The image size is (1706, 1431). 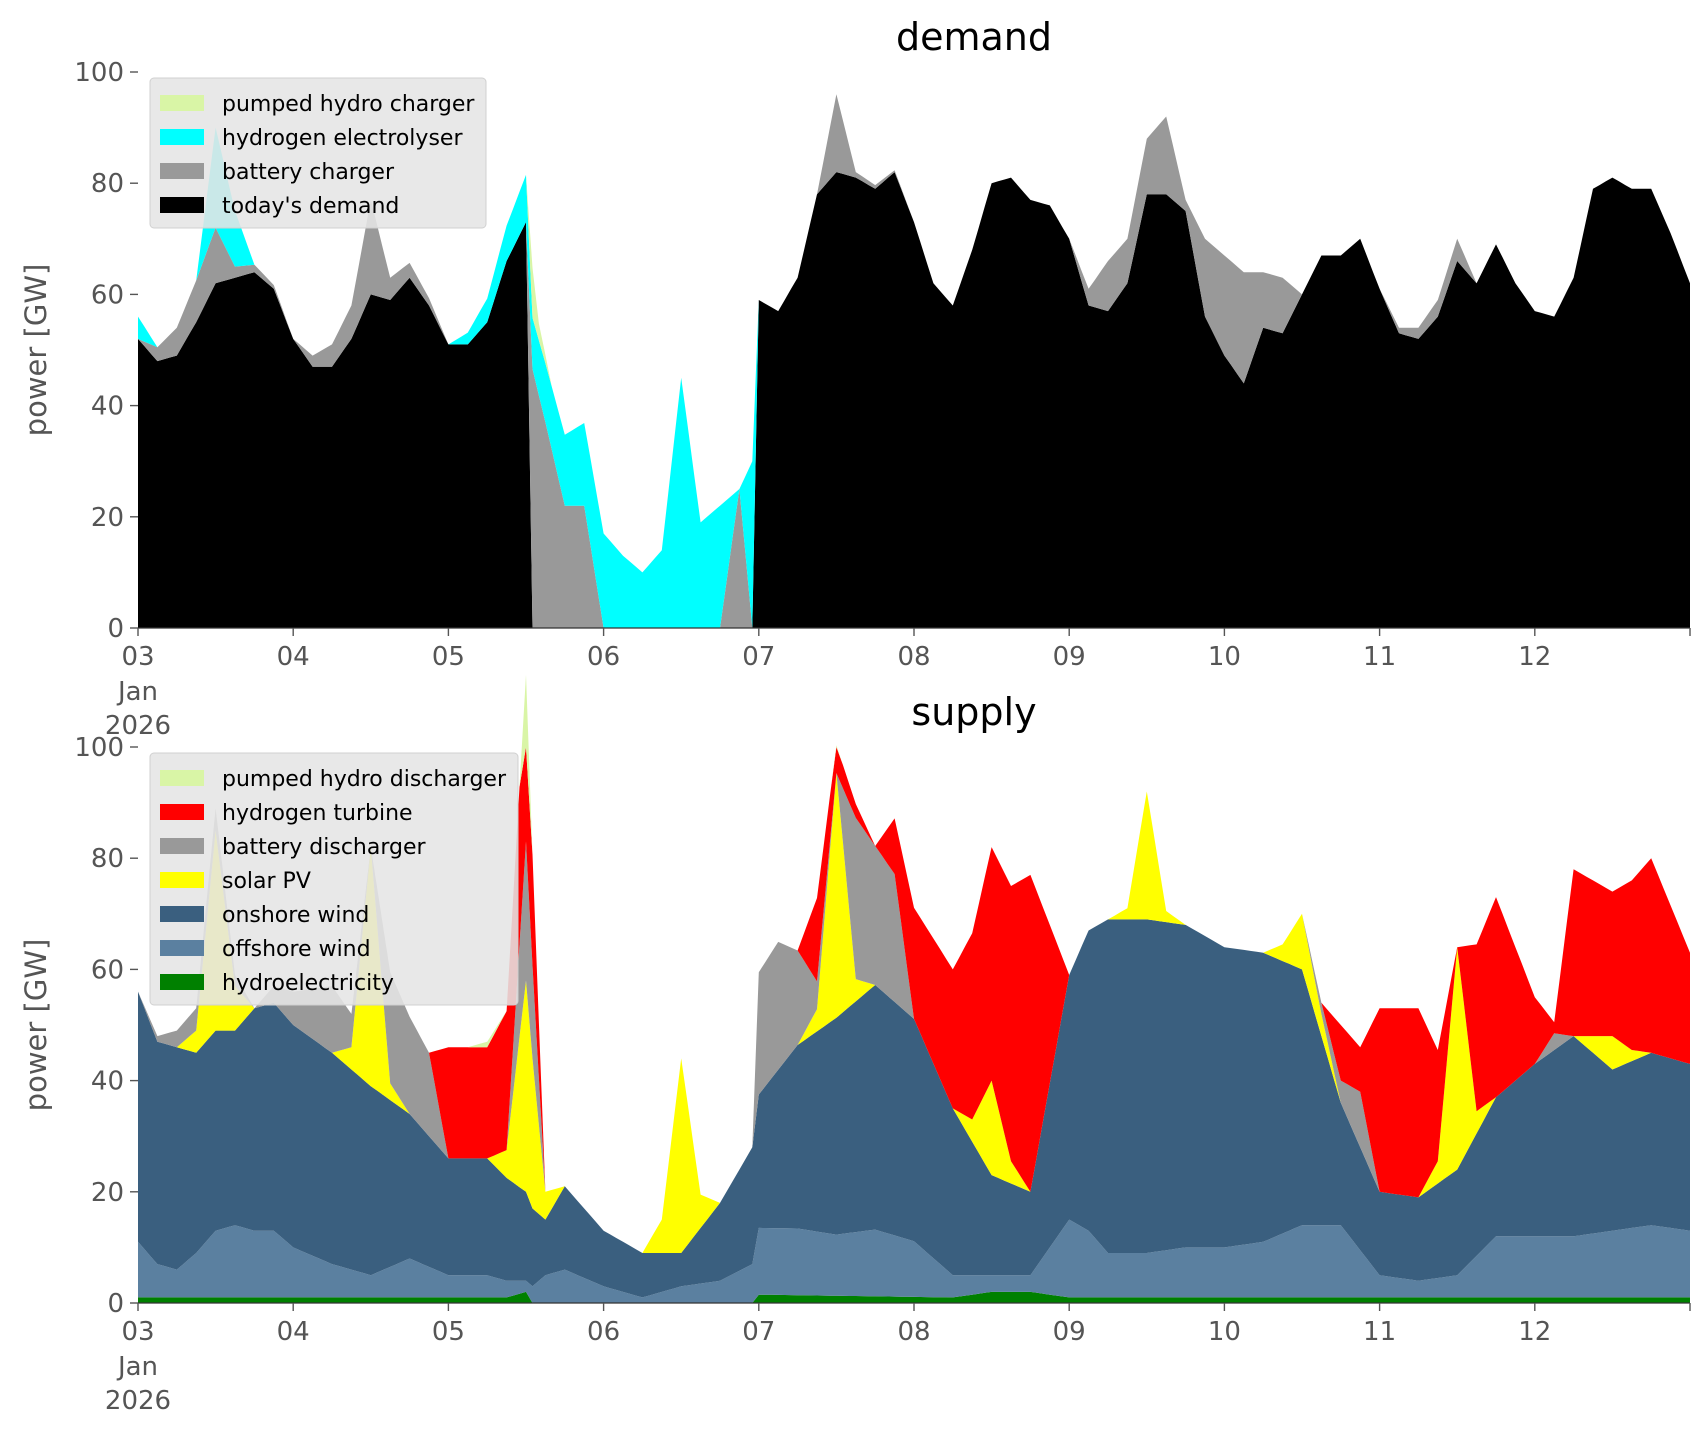 What do you see at coordinates (308, 172) in the screenshot?
I see `legend-label: battery charger` at bounding box center [308, 172].